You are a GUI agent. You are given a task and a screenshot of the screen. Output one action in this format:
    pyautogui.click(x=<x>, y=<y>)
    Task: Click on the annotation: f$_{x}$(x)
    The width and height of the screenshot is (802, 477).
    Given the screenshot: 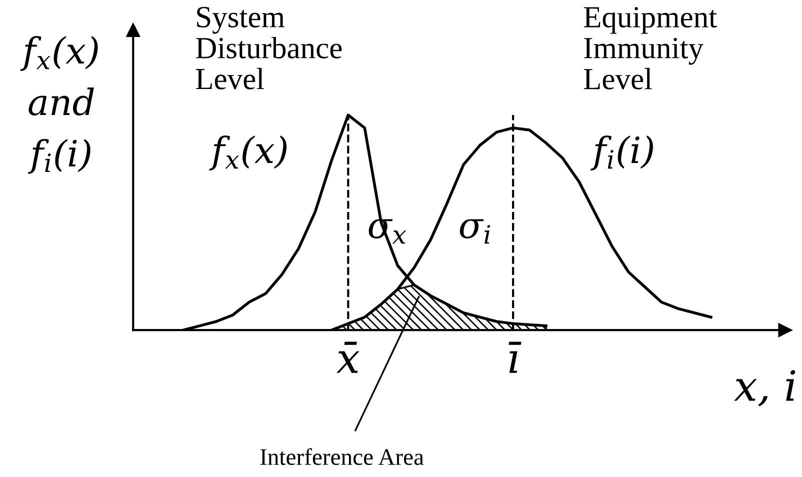 What is the action you would take?
    pyautogui.click(x=248, y=153)
    